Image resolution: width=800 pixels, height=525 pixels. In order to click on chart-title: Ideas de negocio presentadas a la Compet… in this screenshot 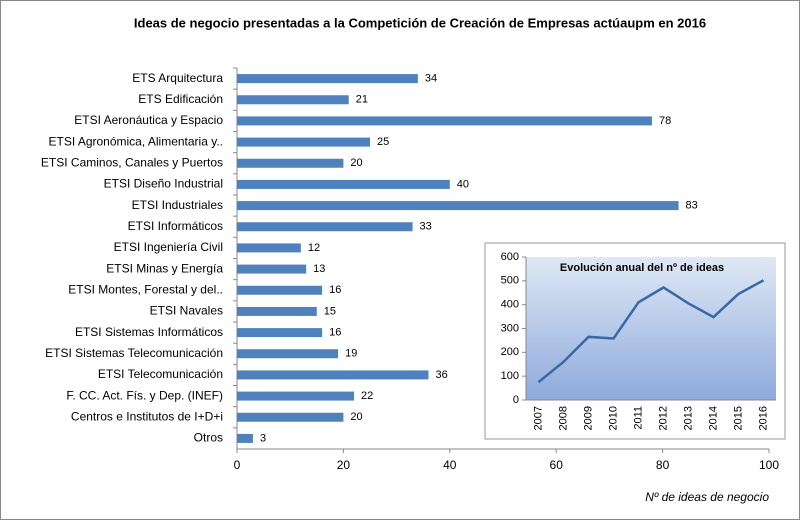, I will do `click(420, 22)`.